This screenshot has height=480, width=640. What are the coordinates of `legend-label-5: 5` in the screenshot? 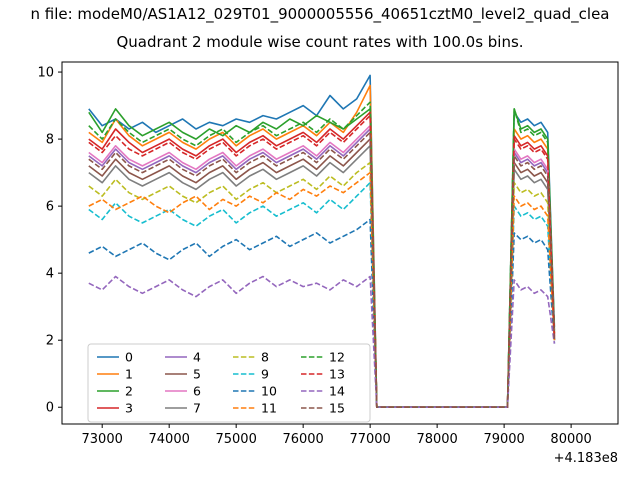 It's located at (197, 374).